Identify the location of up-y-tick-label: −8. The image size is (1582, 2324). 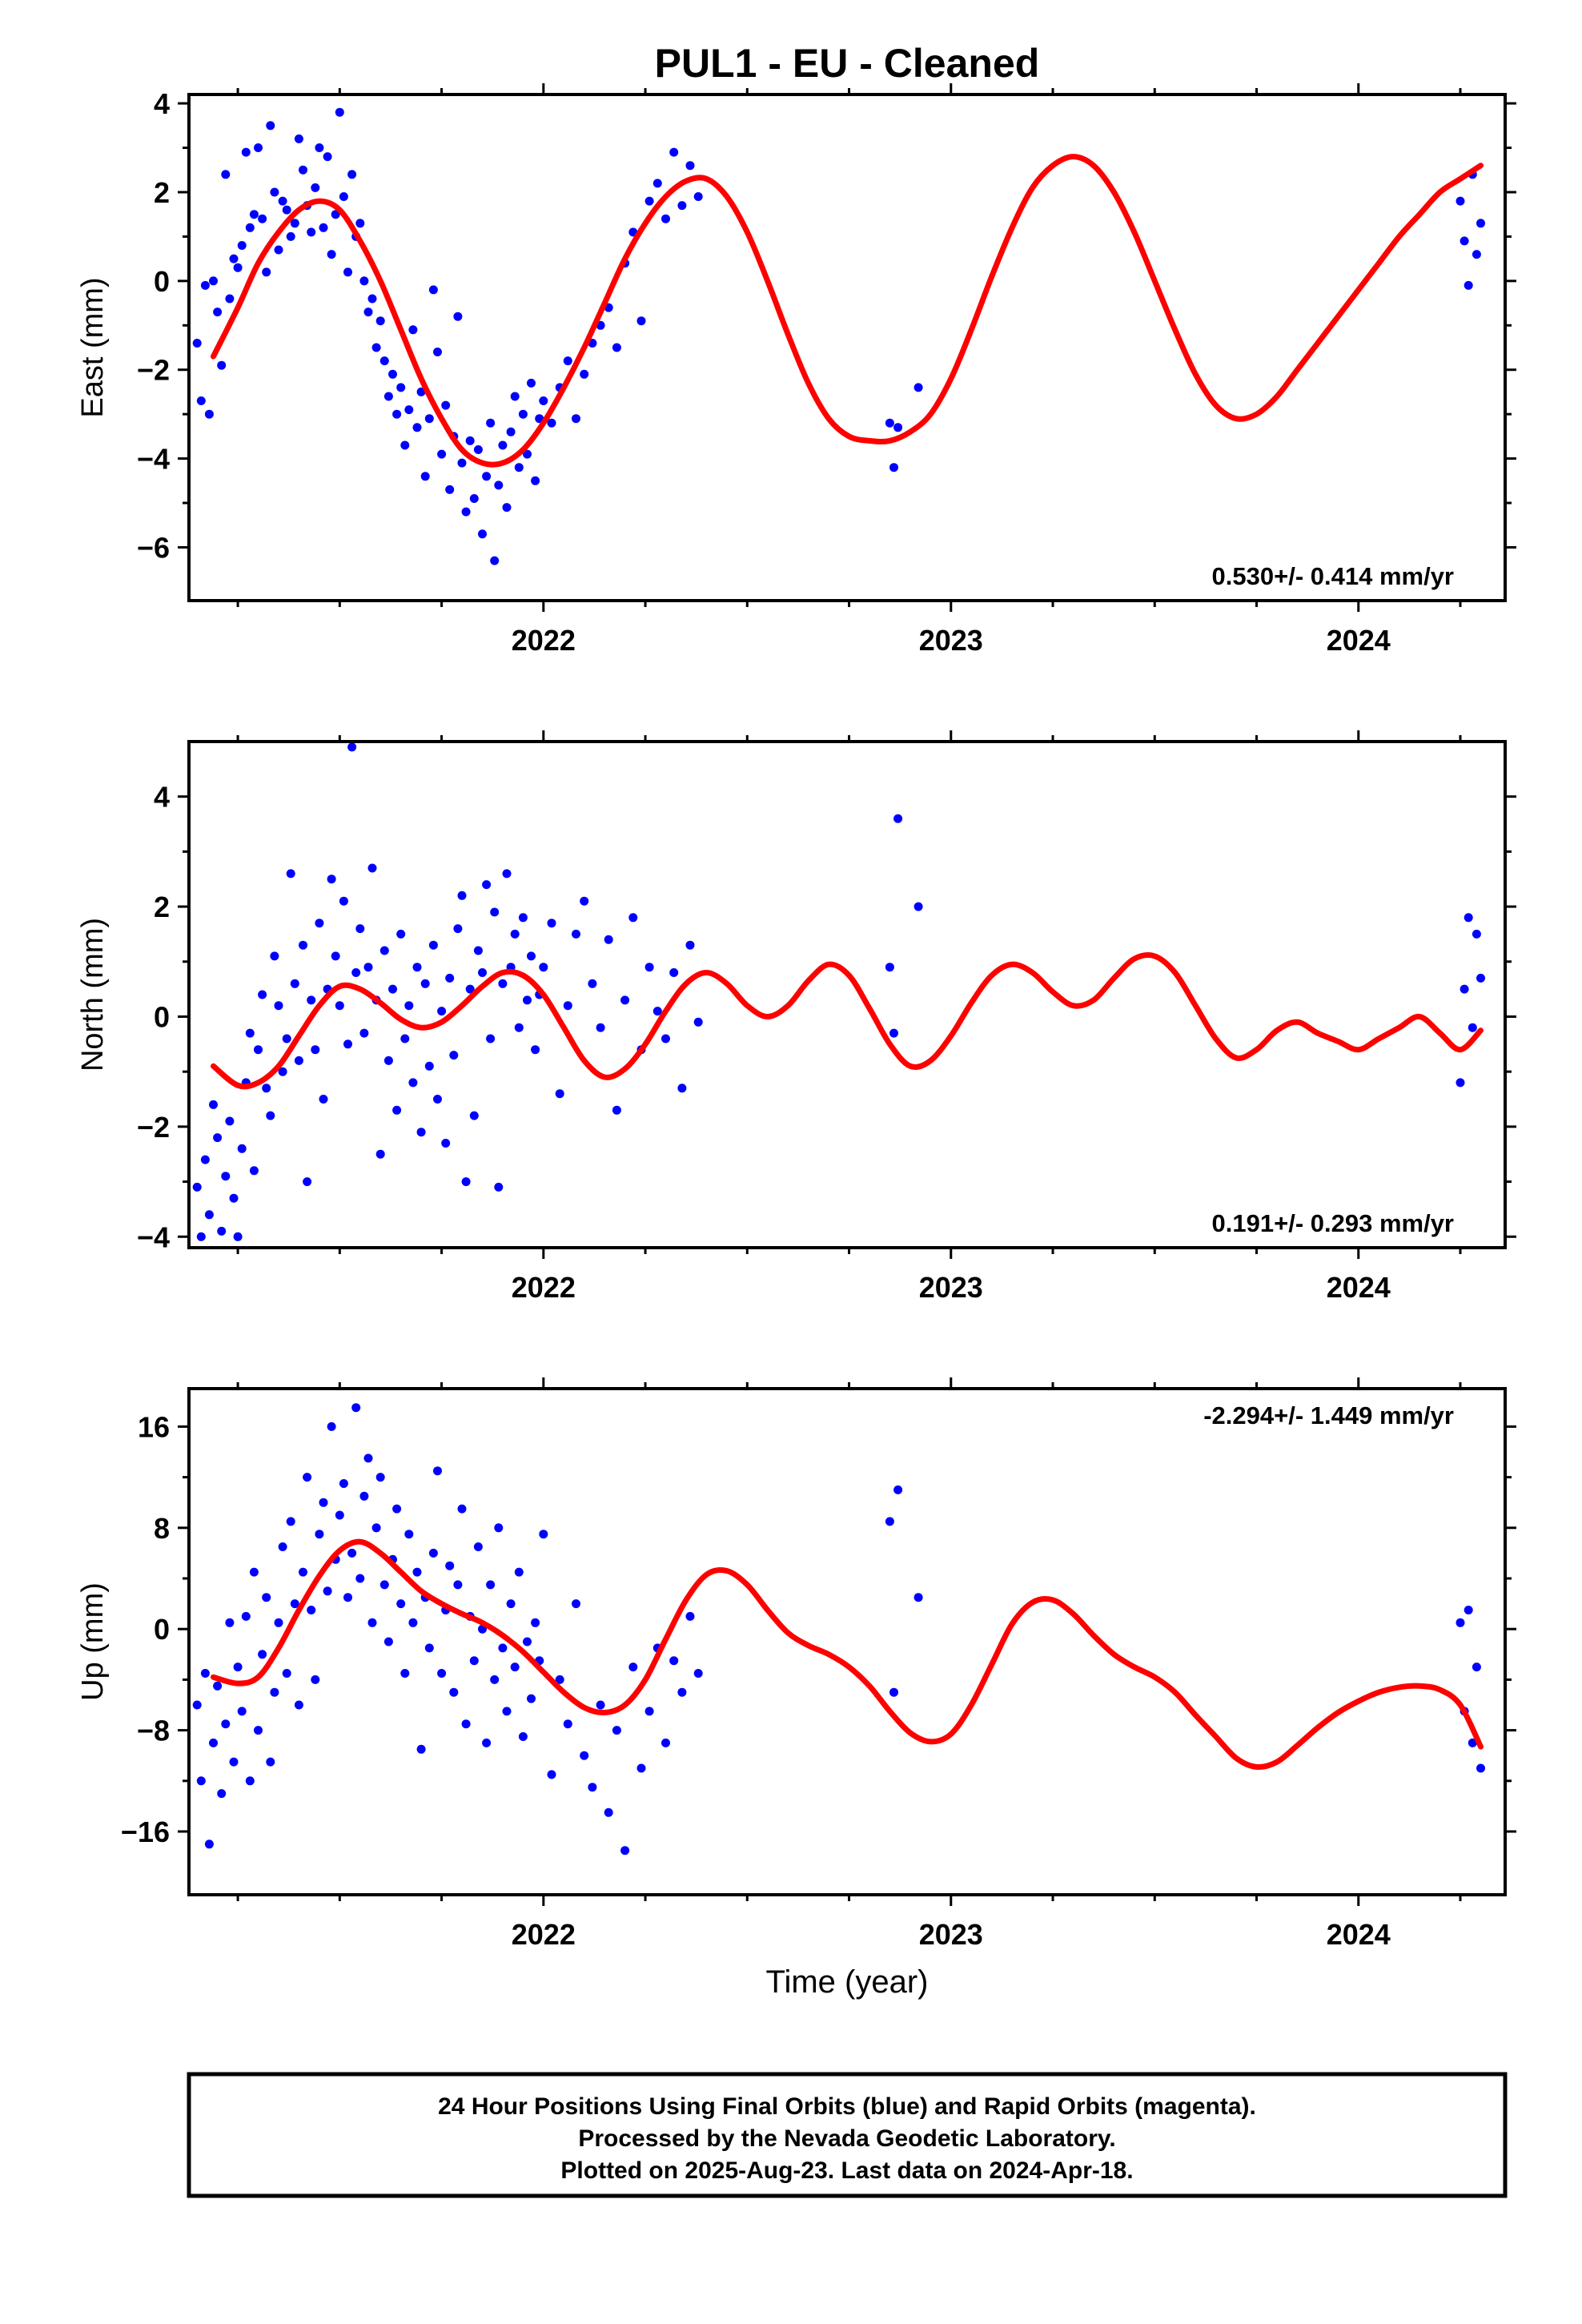
(154, 1731).